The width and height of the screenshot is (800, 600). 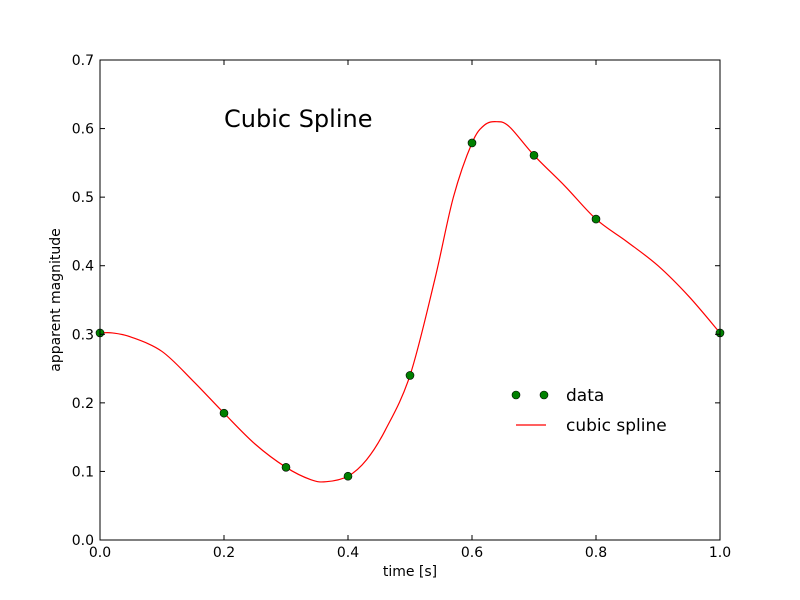 What do you see at coordinates (83, 267) in the screenshot?
I see `y-tick-label: 0.4` at bounding box center [83, 267].